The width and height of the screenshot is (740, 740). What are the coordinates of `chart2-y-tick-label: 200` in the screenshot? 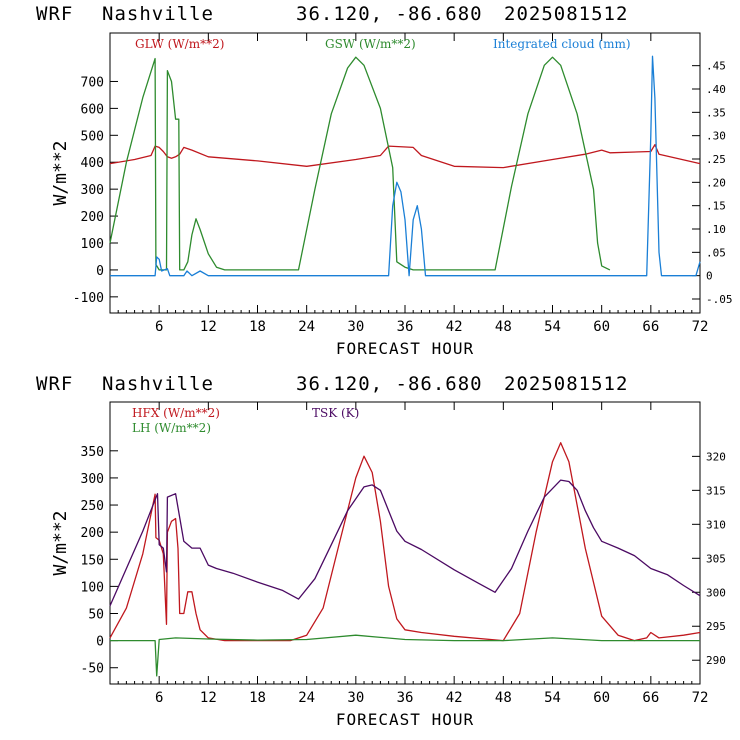 It's located at (92, 533).